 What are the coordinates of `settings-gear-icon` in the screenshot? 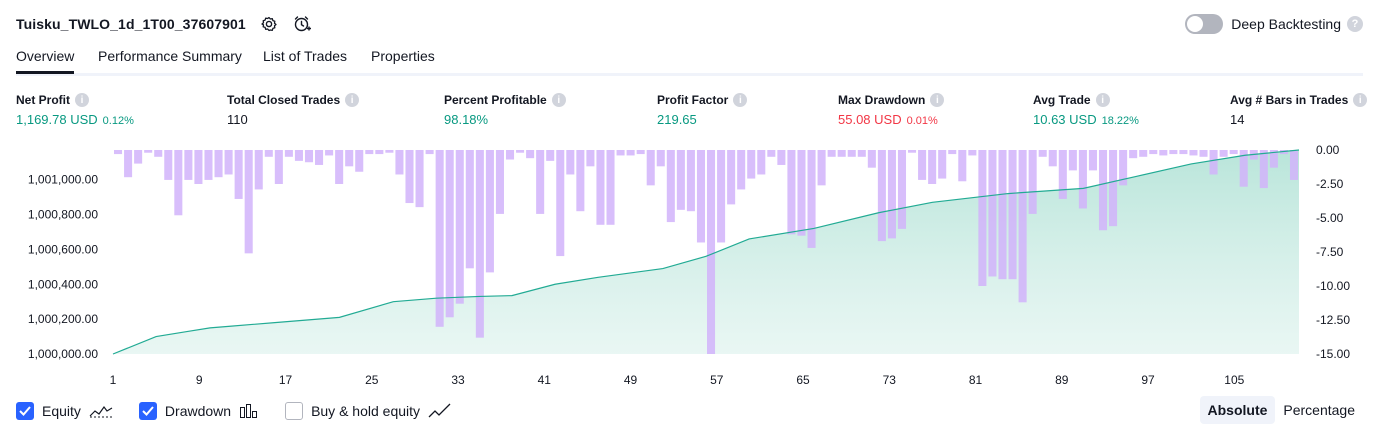 It's located at (269, 24).